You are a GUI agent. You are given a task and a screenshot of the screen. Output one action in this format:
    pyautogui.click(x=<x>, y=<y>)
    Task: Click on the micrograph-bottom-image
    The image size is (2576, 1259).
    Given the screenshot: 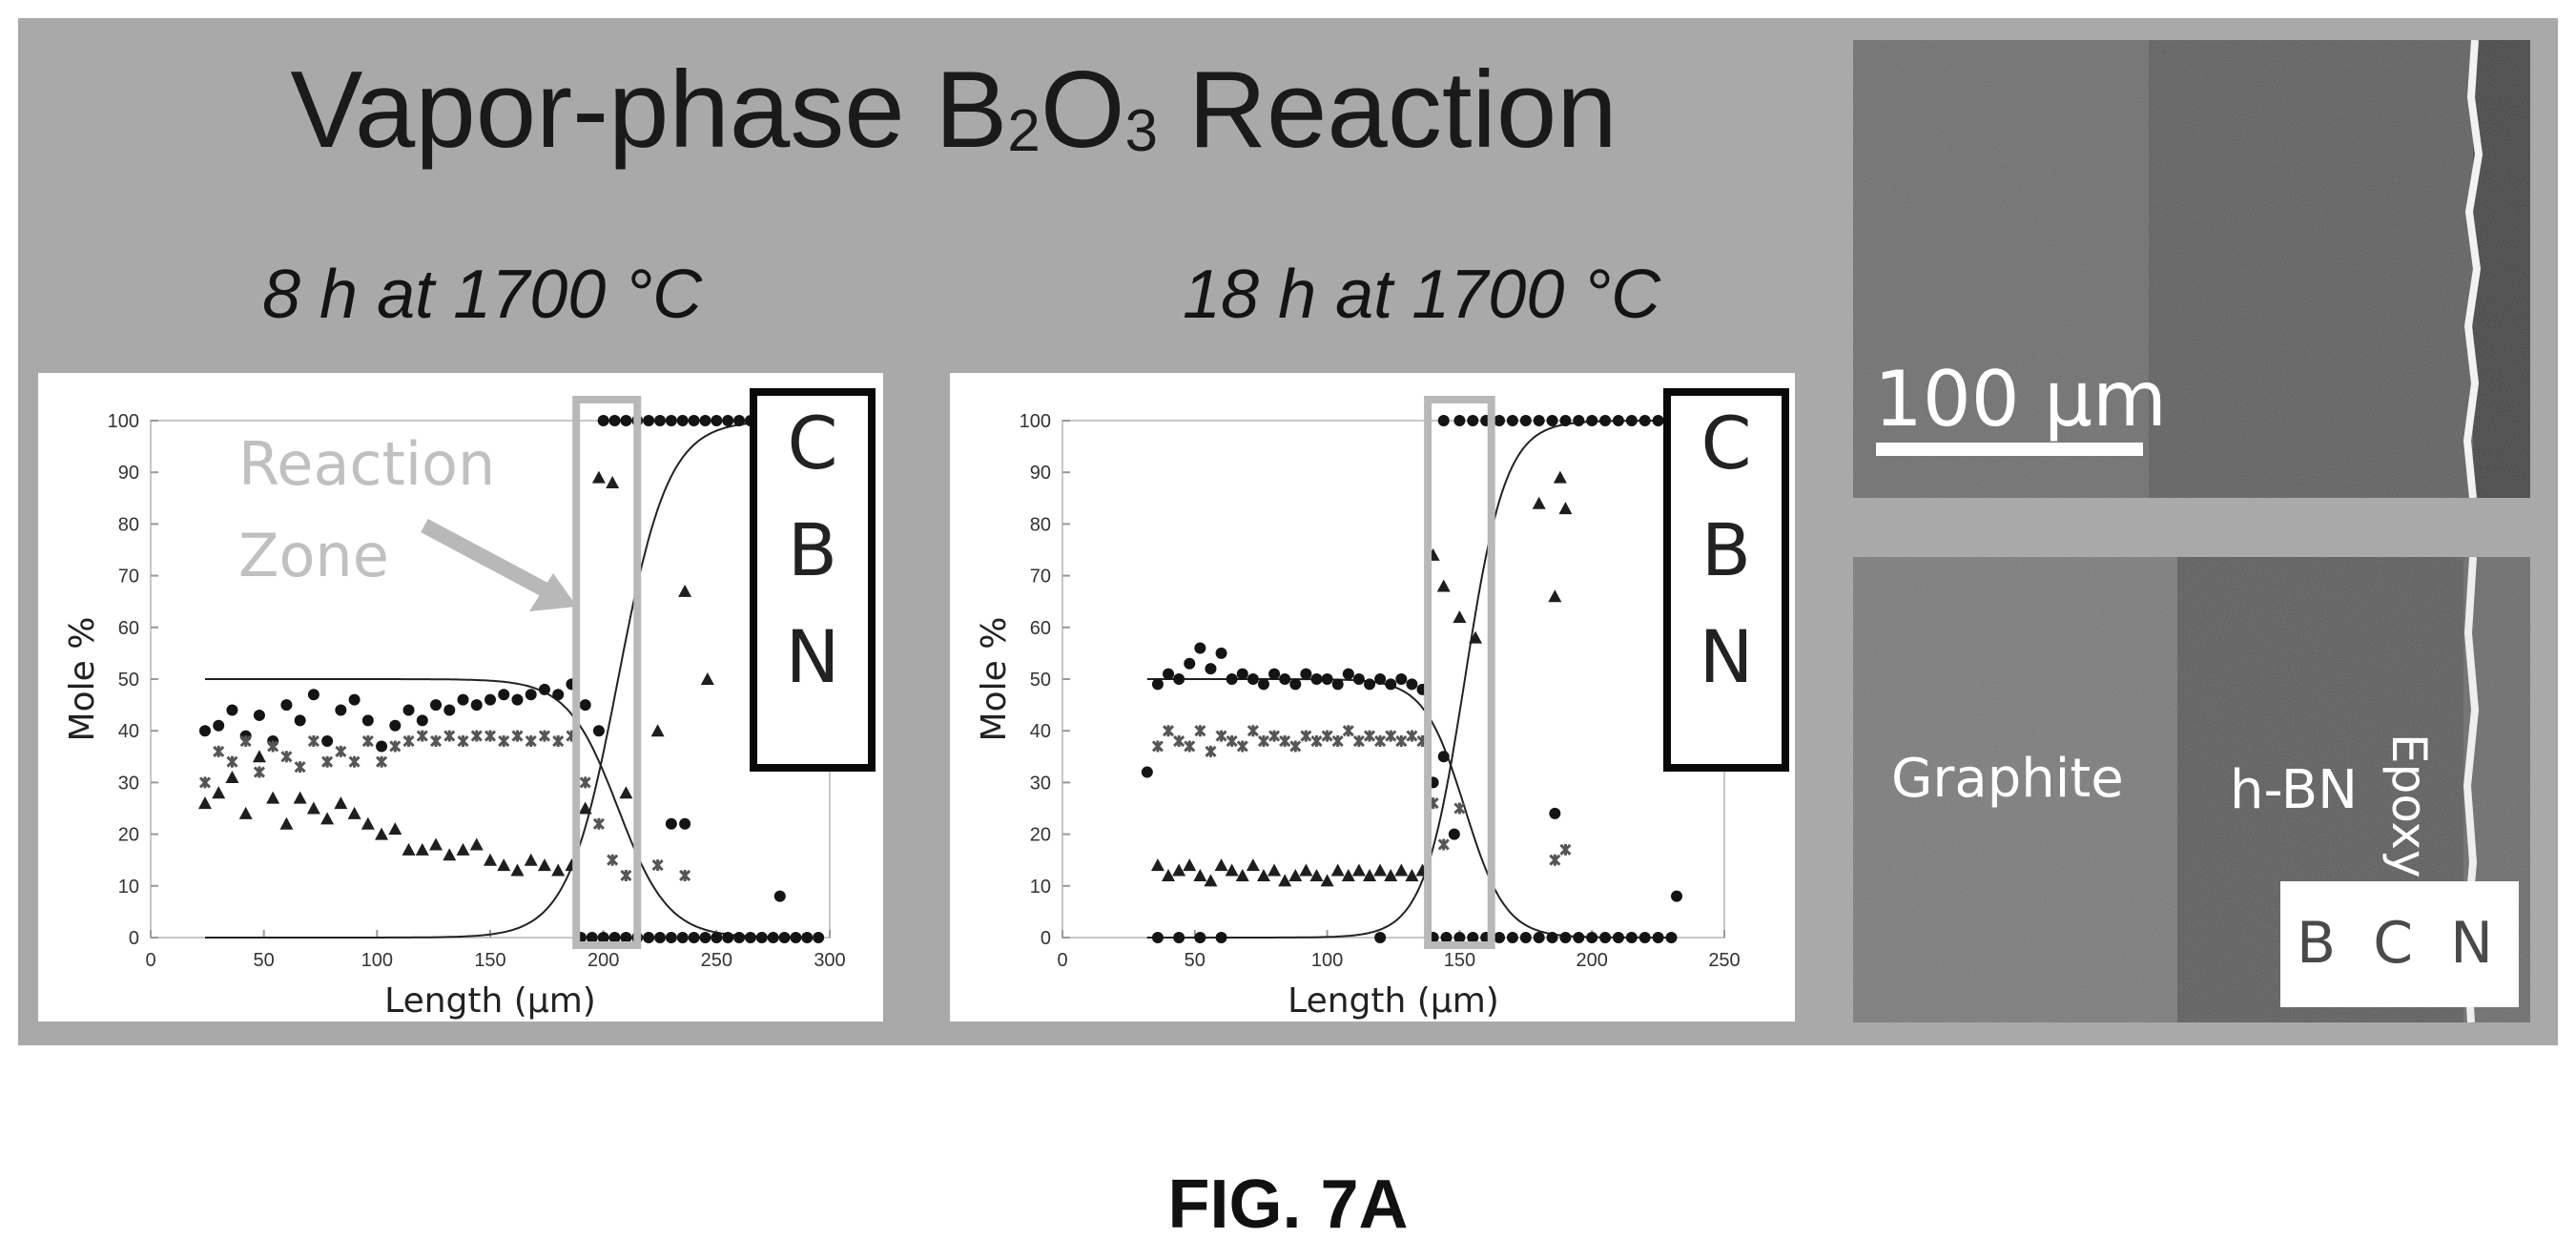 What is the action you would take?
    pyautogui.click(x=2191, y=789)
    